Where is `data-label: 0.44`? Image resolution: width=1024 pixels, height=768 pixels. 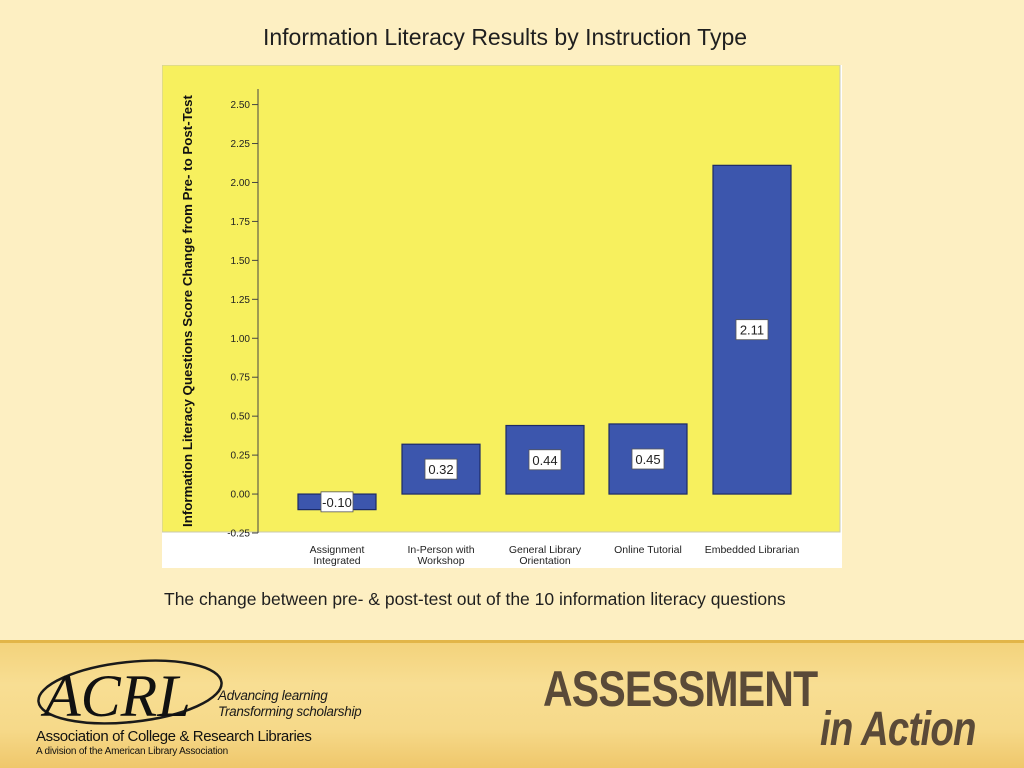 data-label: 0.44 is located at coordinates (544, 460).